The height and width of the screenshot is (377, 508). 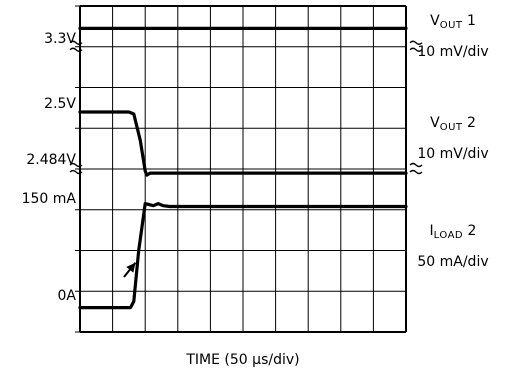 What do you see at coordinates (448, 235) in the screenshot?
I see `channel-sub: LOAD` at bounding box center [448, 235].